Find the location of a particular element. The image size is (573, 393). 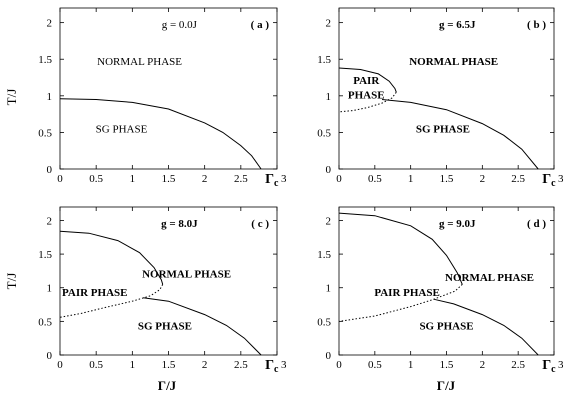

x-axis-label-right: Γ/J is located at coordinates (446, 385).